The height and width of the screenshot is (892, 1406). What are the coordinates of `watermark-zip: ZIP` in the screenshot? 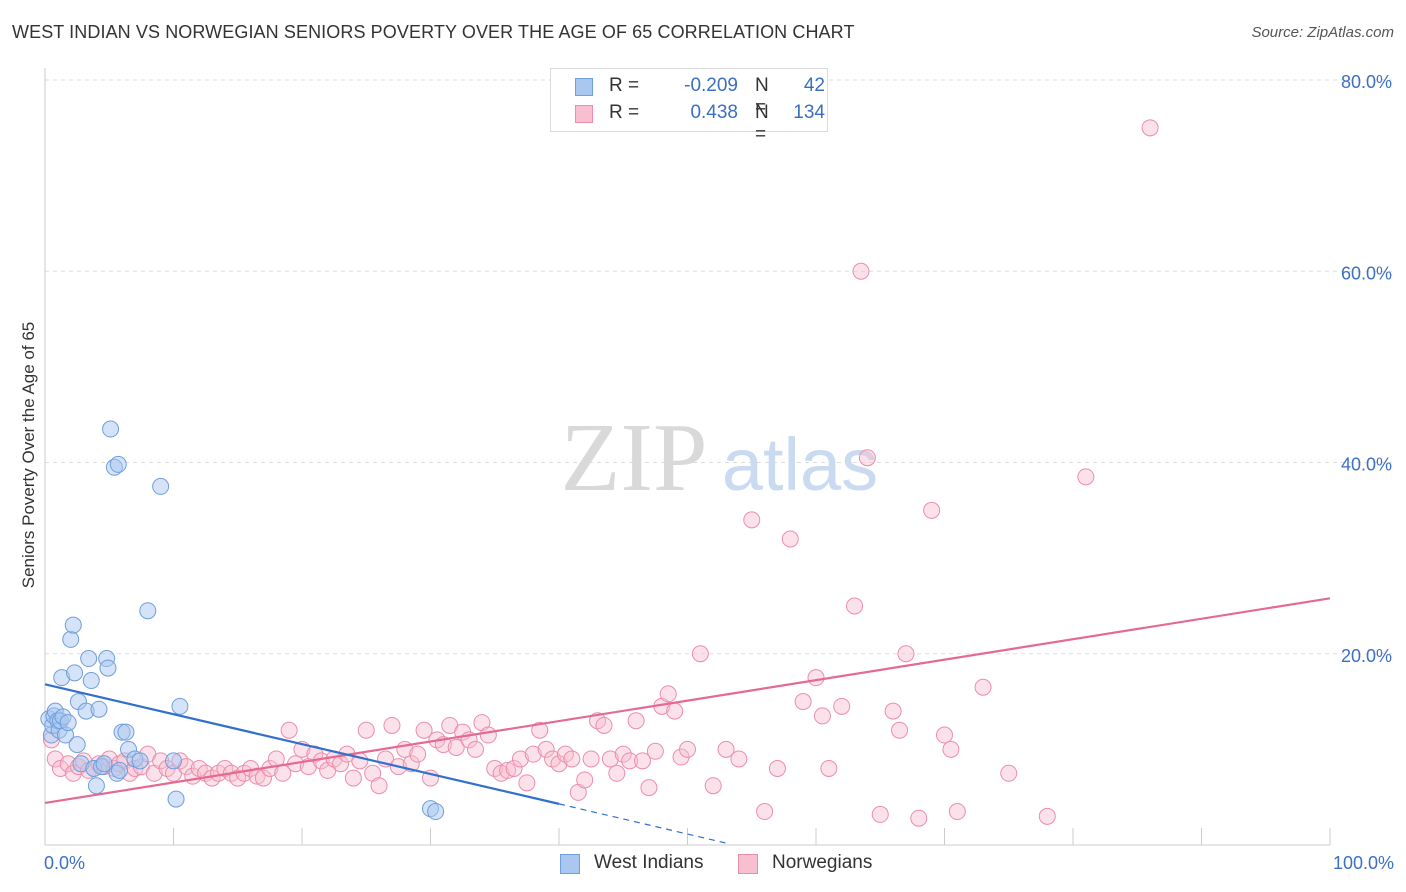 It's located at (634, 458).